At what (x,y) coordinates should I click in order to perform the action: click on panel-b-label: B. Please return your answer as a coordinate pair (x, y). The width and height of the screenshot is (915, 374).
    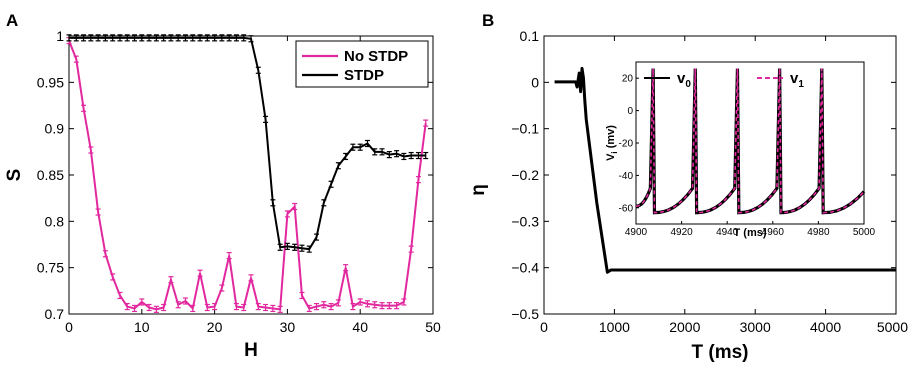
    Looking at the image, I should click on (488, 20).